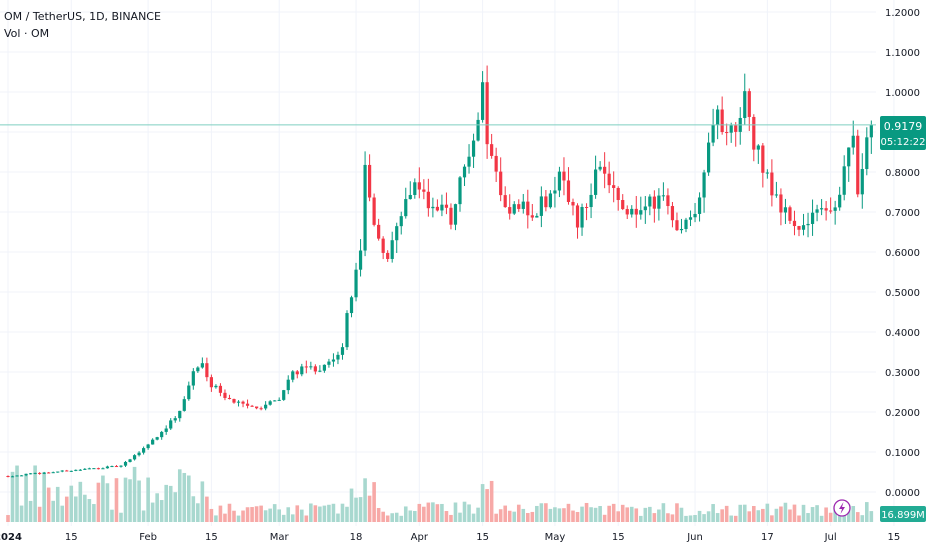  Describe the element at coordinates (694, 537) in the screenshot. I see `time-tick-label: Jun` at that location.